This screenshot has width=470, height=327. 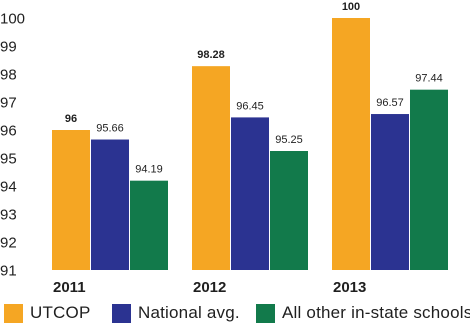 What do you see at coordinates (60, 312) in the screenshot?
I see `legend-label-utcop: UTCOP` at bounding box center [60, 312].